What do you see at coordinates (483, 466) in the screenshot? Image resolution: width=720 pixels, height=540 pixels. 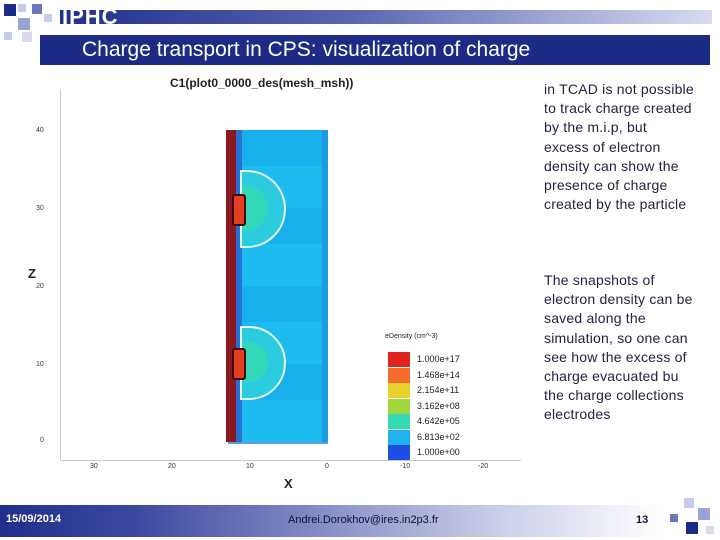 I see `x-tick: -20` at bounding box center [483, 466].